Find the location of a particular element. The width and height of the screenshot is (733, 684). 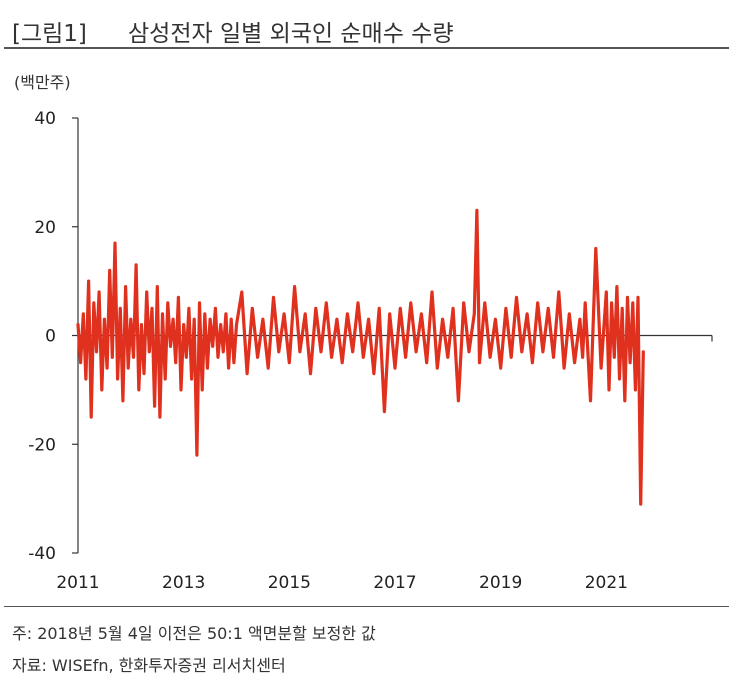

title-row: [그림1] 삼성전자 일별 외국인 순매수 수량 is located at coordinates (366, 28).